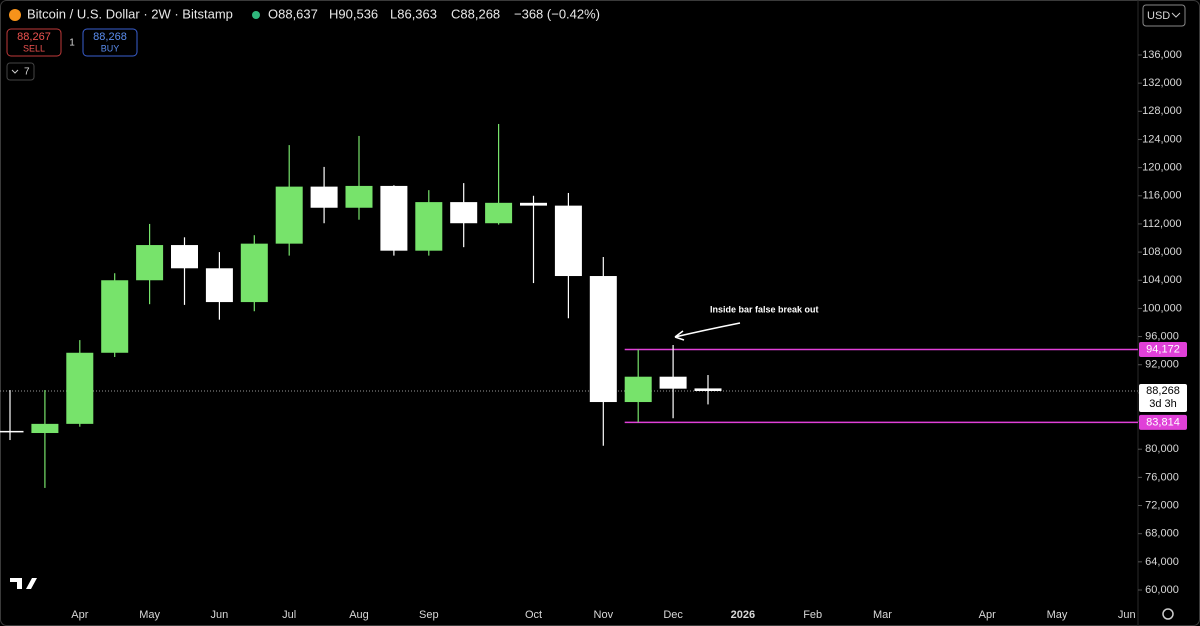  Describe the element at coordinates (110, 48) in the screenshot. I see `buy-label: BUY` at that location.